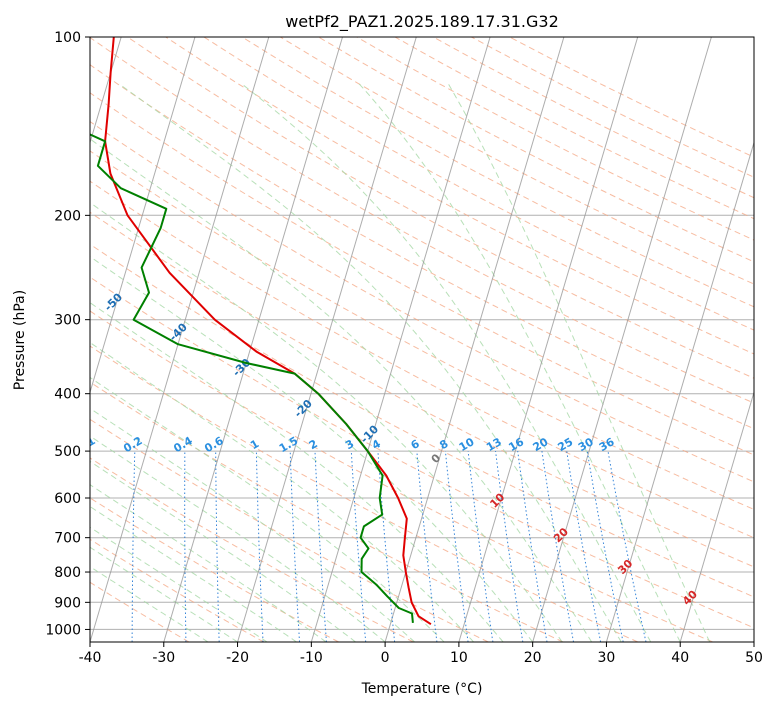  What do you see at coordinates (422, 22) in the screenshot?
I see `chart-title: wetPf2_PAZ1.2025.189.17.31.G32` at bounding box center [422, 22].